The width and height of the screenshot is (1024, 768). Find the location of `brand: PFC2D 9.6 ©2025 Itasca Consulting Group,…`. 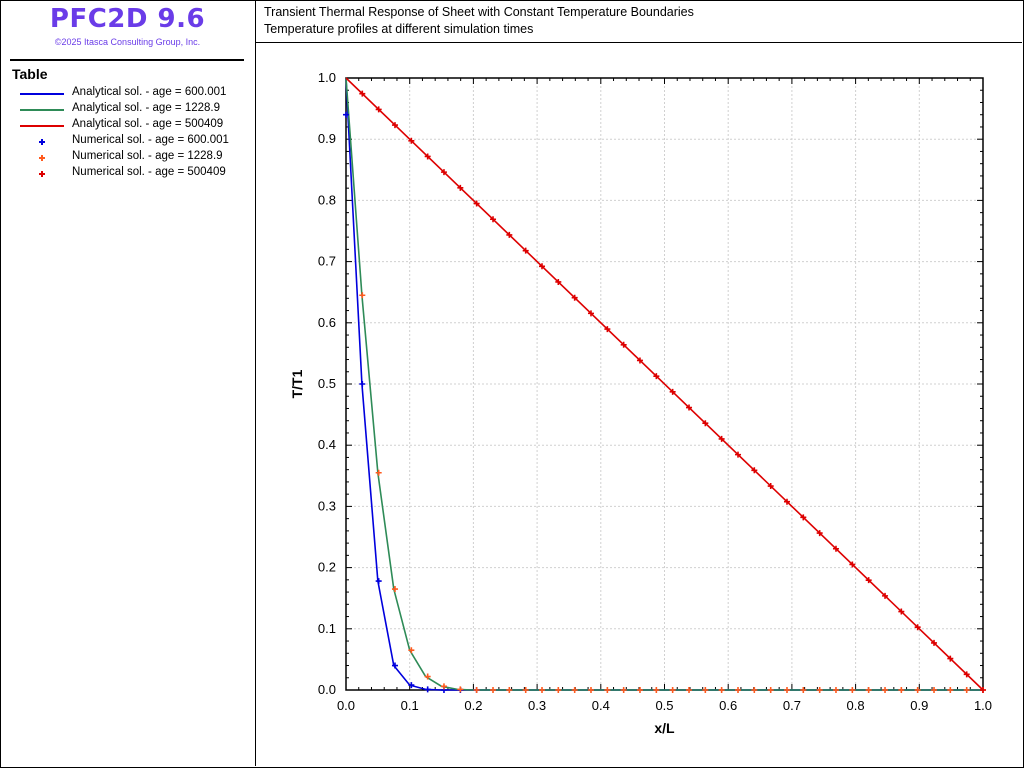

brand: PFC2D 9.6 ©2025 Itasca Consulting Group,… is located at coordinates (127, 25).